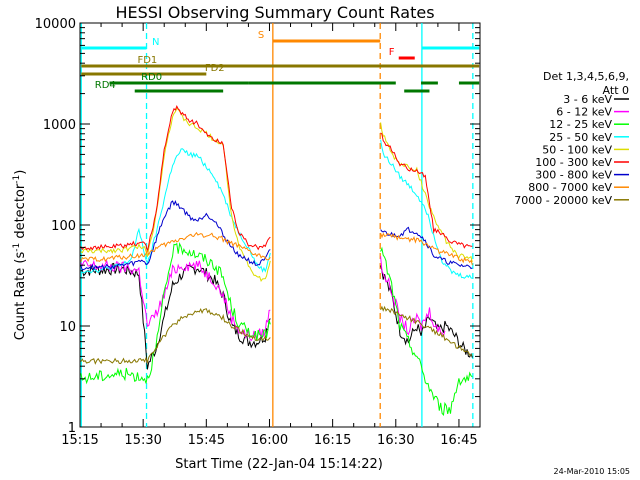 Image resolution: width=640 pixels, height=480 pixels. Describe the element at coordinates (151, 77) in the screenshot. I see `flag-label-RD0: RD0` at that location.